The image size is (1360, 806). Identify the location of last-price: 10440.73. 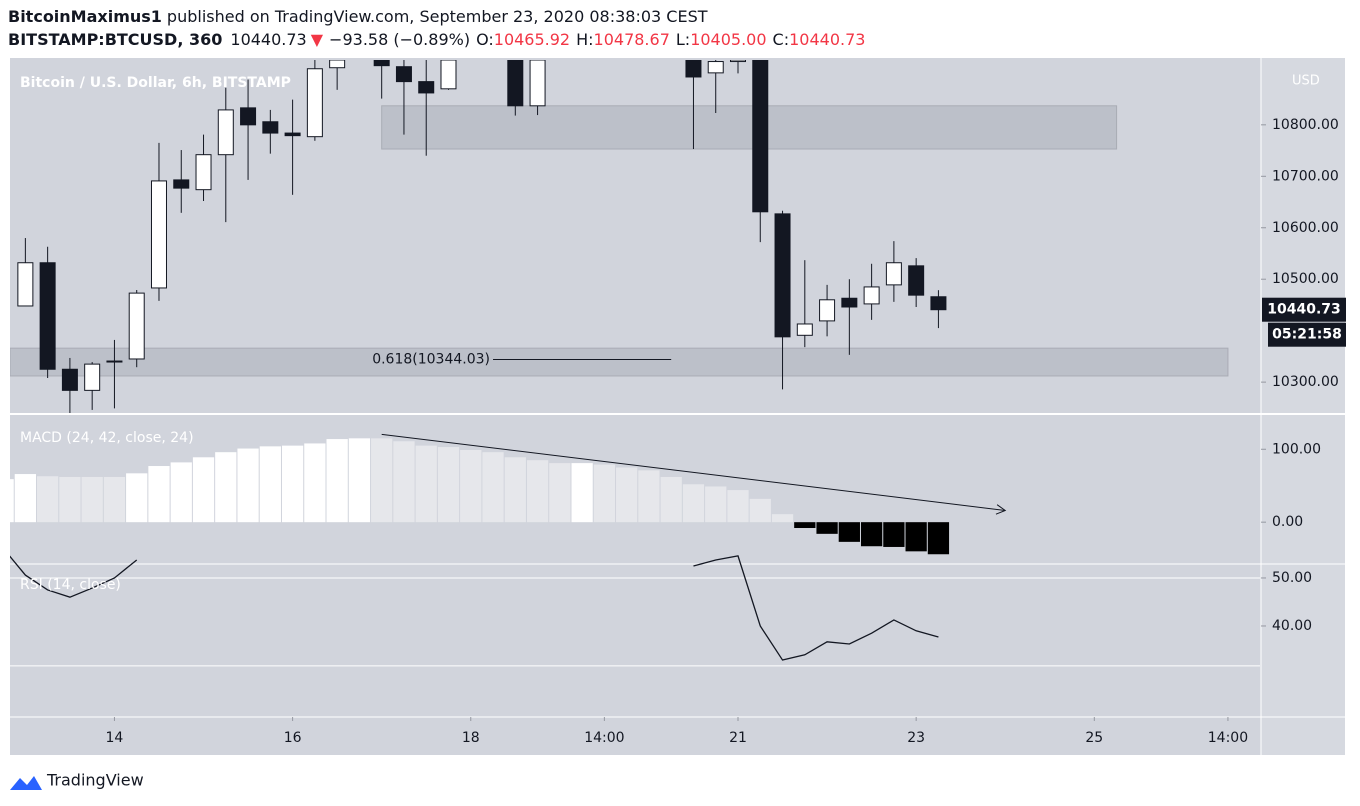
(1304, 310).